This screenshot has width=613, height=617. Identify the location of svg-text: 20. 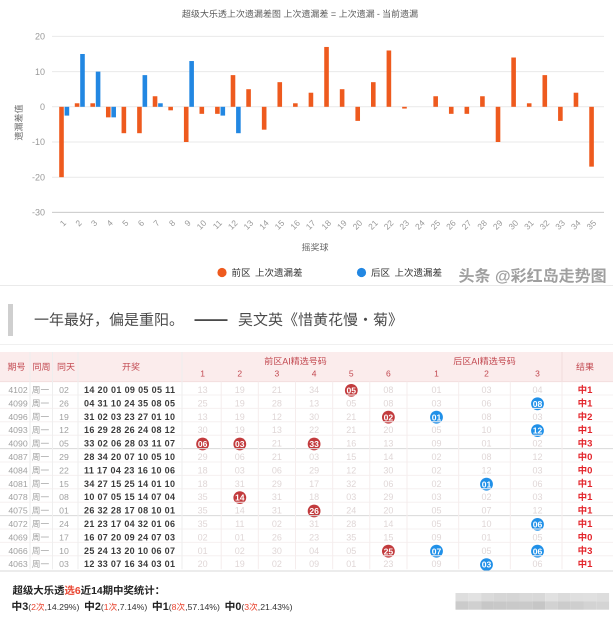
(203, 564).